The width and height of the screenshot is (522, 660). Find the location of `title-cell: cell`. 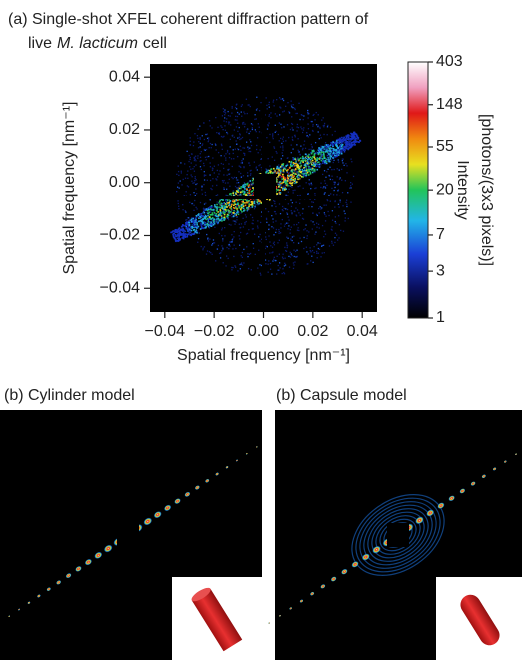

title-cell: cell is located at coordinates (155, 43).